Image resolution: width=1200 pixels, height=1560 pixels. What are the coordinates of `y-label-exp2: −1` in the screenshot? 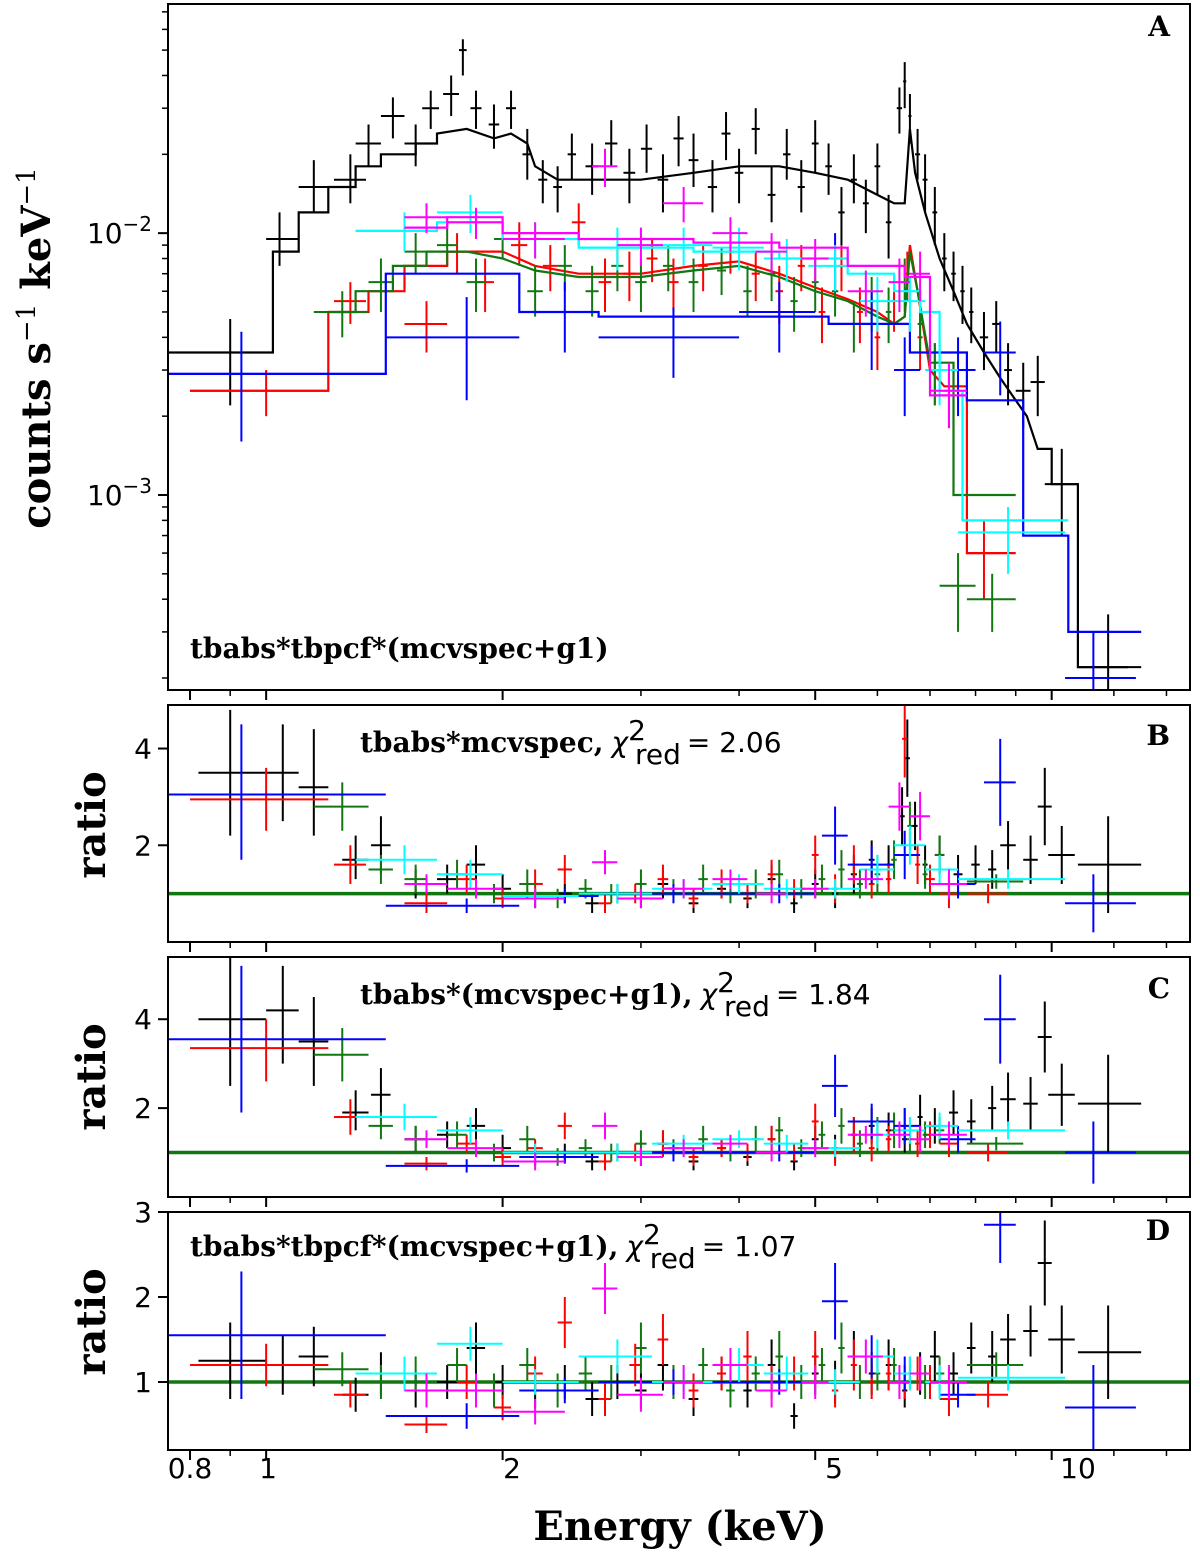 It's located at (27, 186).